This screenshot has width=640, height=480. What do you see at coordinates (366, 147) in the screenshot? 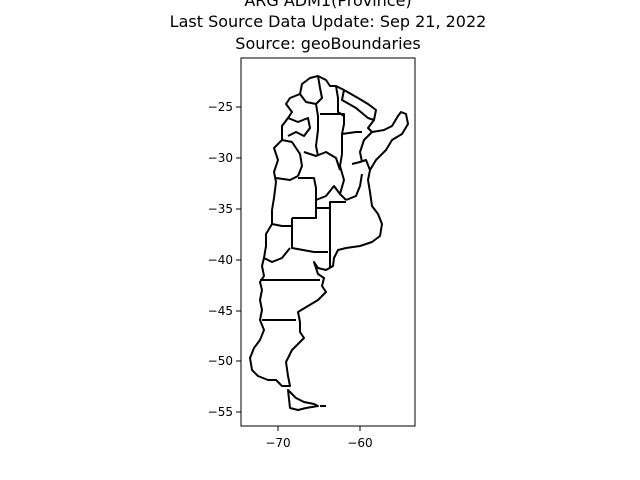
I see `boundary-misiones-corrientes` at bounding box center [366, 147].